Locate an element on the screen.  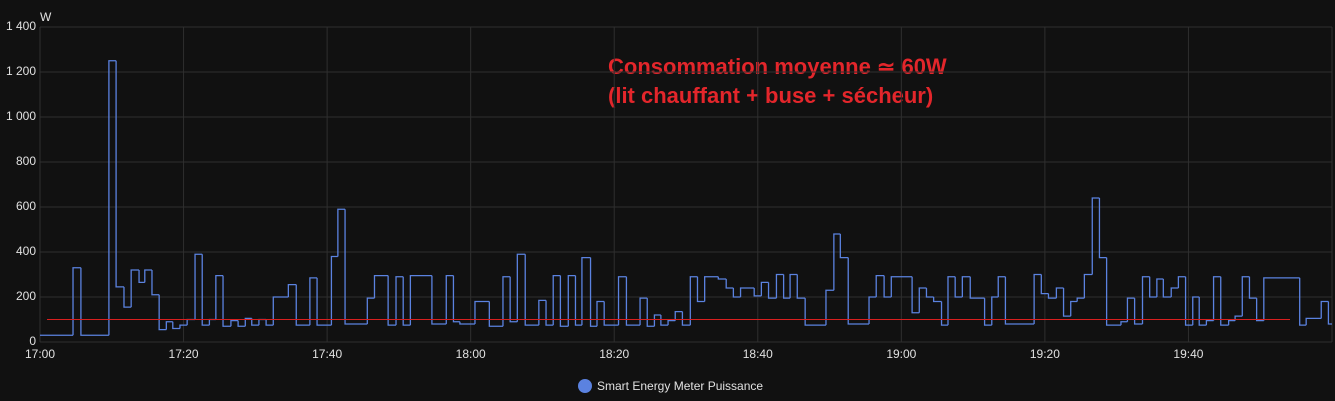
annotation: Consommation moyenne ≃ 60W is located at coordinates (777, 66).